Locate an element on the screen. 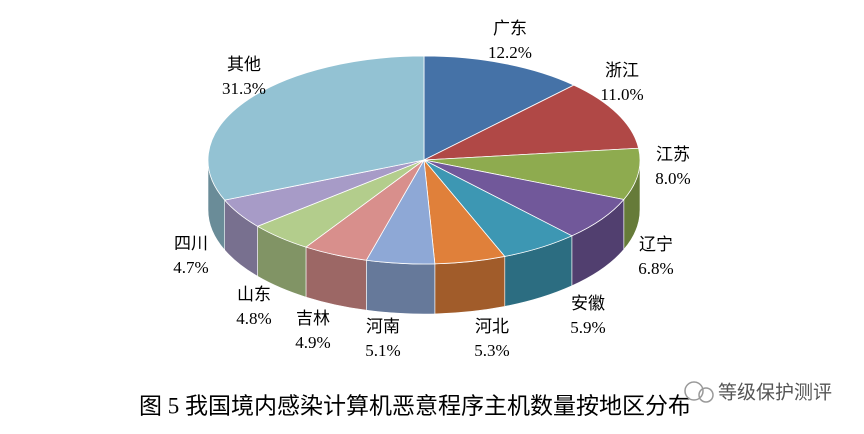 The width and height of the screenshot is (864, 434). slice-value-label: 5.3% is located at coordinates (491, 350).